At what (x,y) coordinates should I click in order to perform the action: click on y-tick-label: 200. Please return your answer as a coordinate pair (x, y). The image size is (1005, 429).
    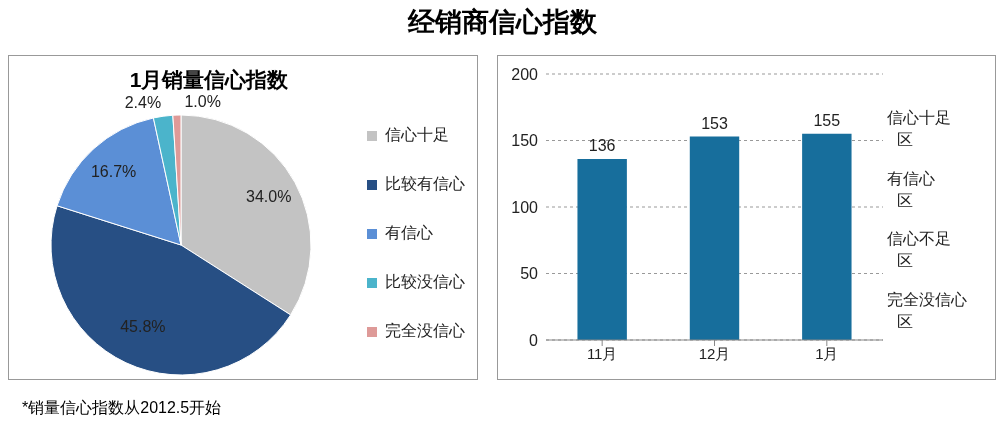
    Looking at the image, I should click on (525, 74).